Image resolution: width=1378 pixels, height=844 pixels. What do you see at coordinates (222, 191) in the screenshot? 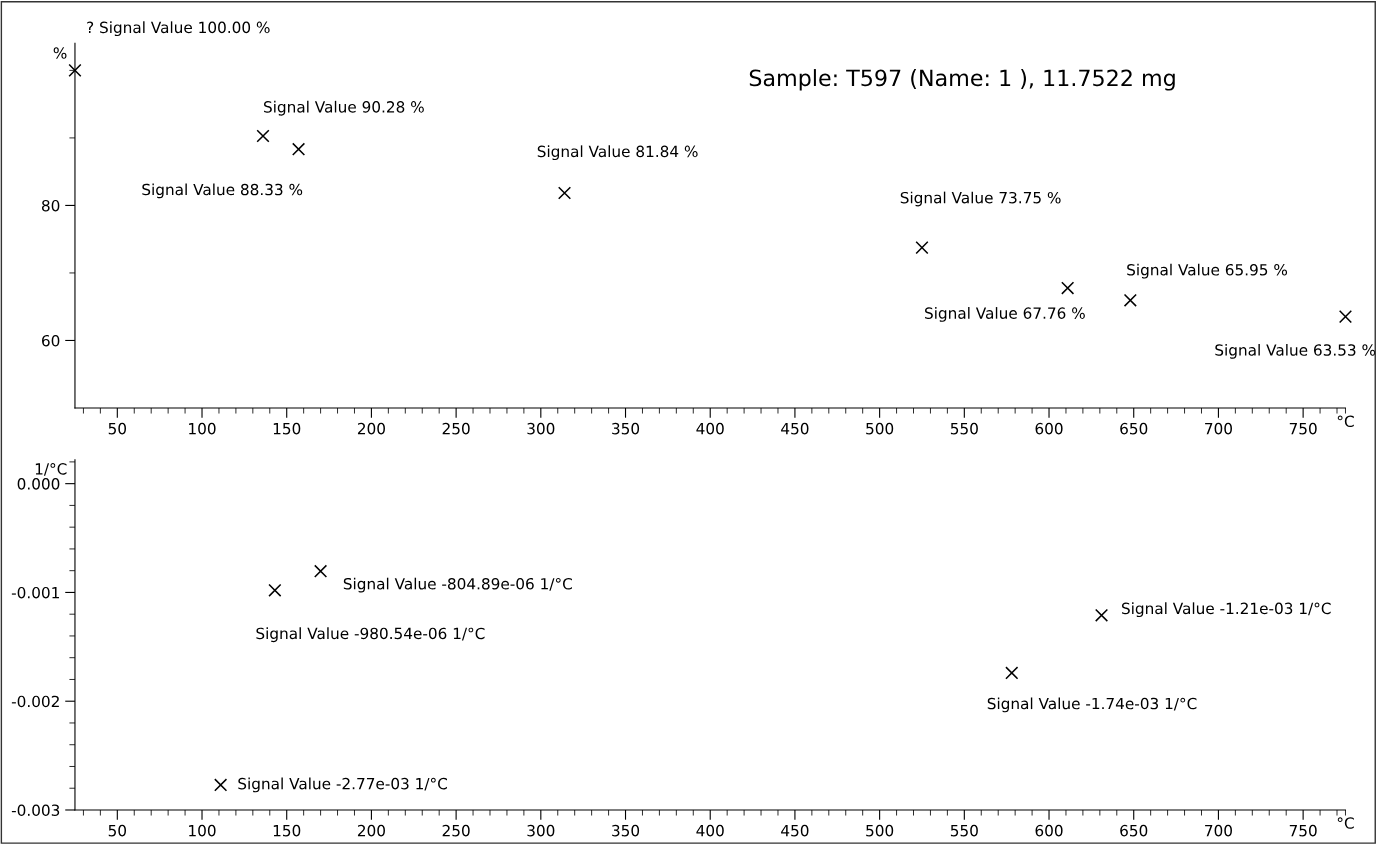
I see `data-label: Signal Value 88.33 %` at bounding box center [222, 191].